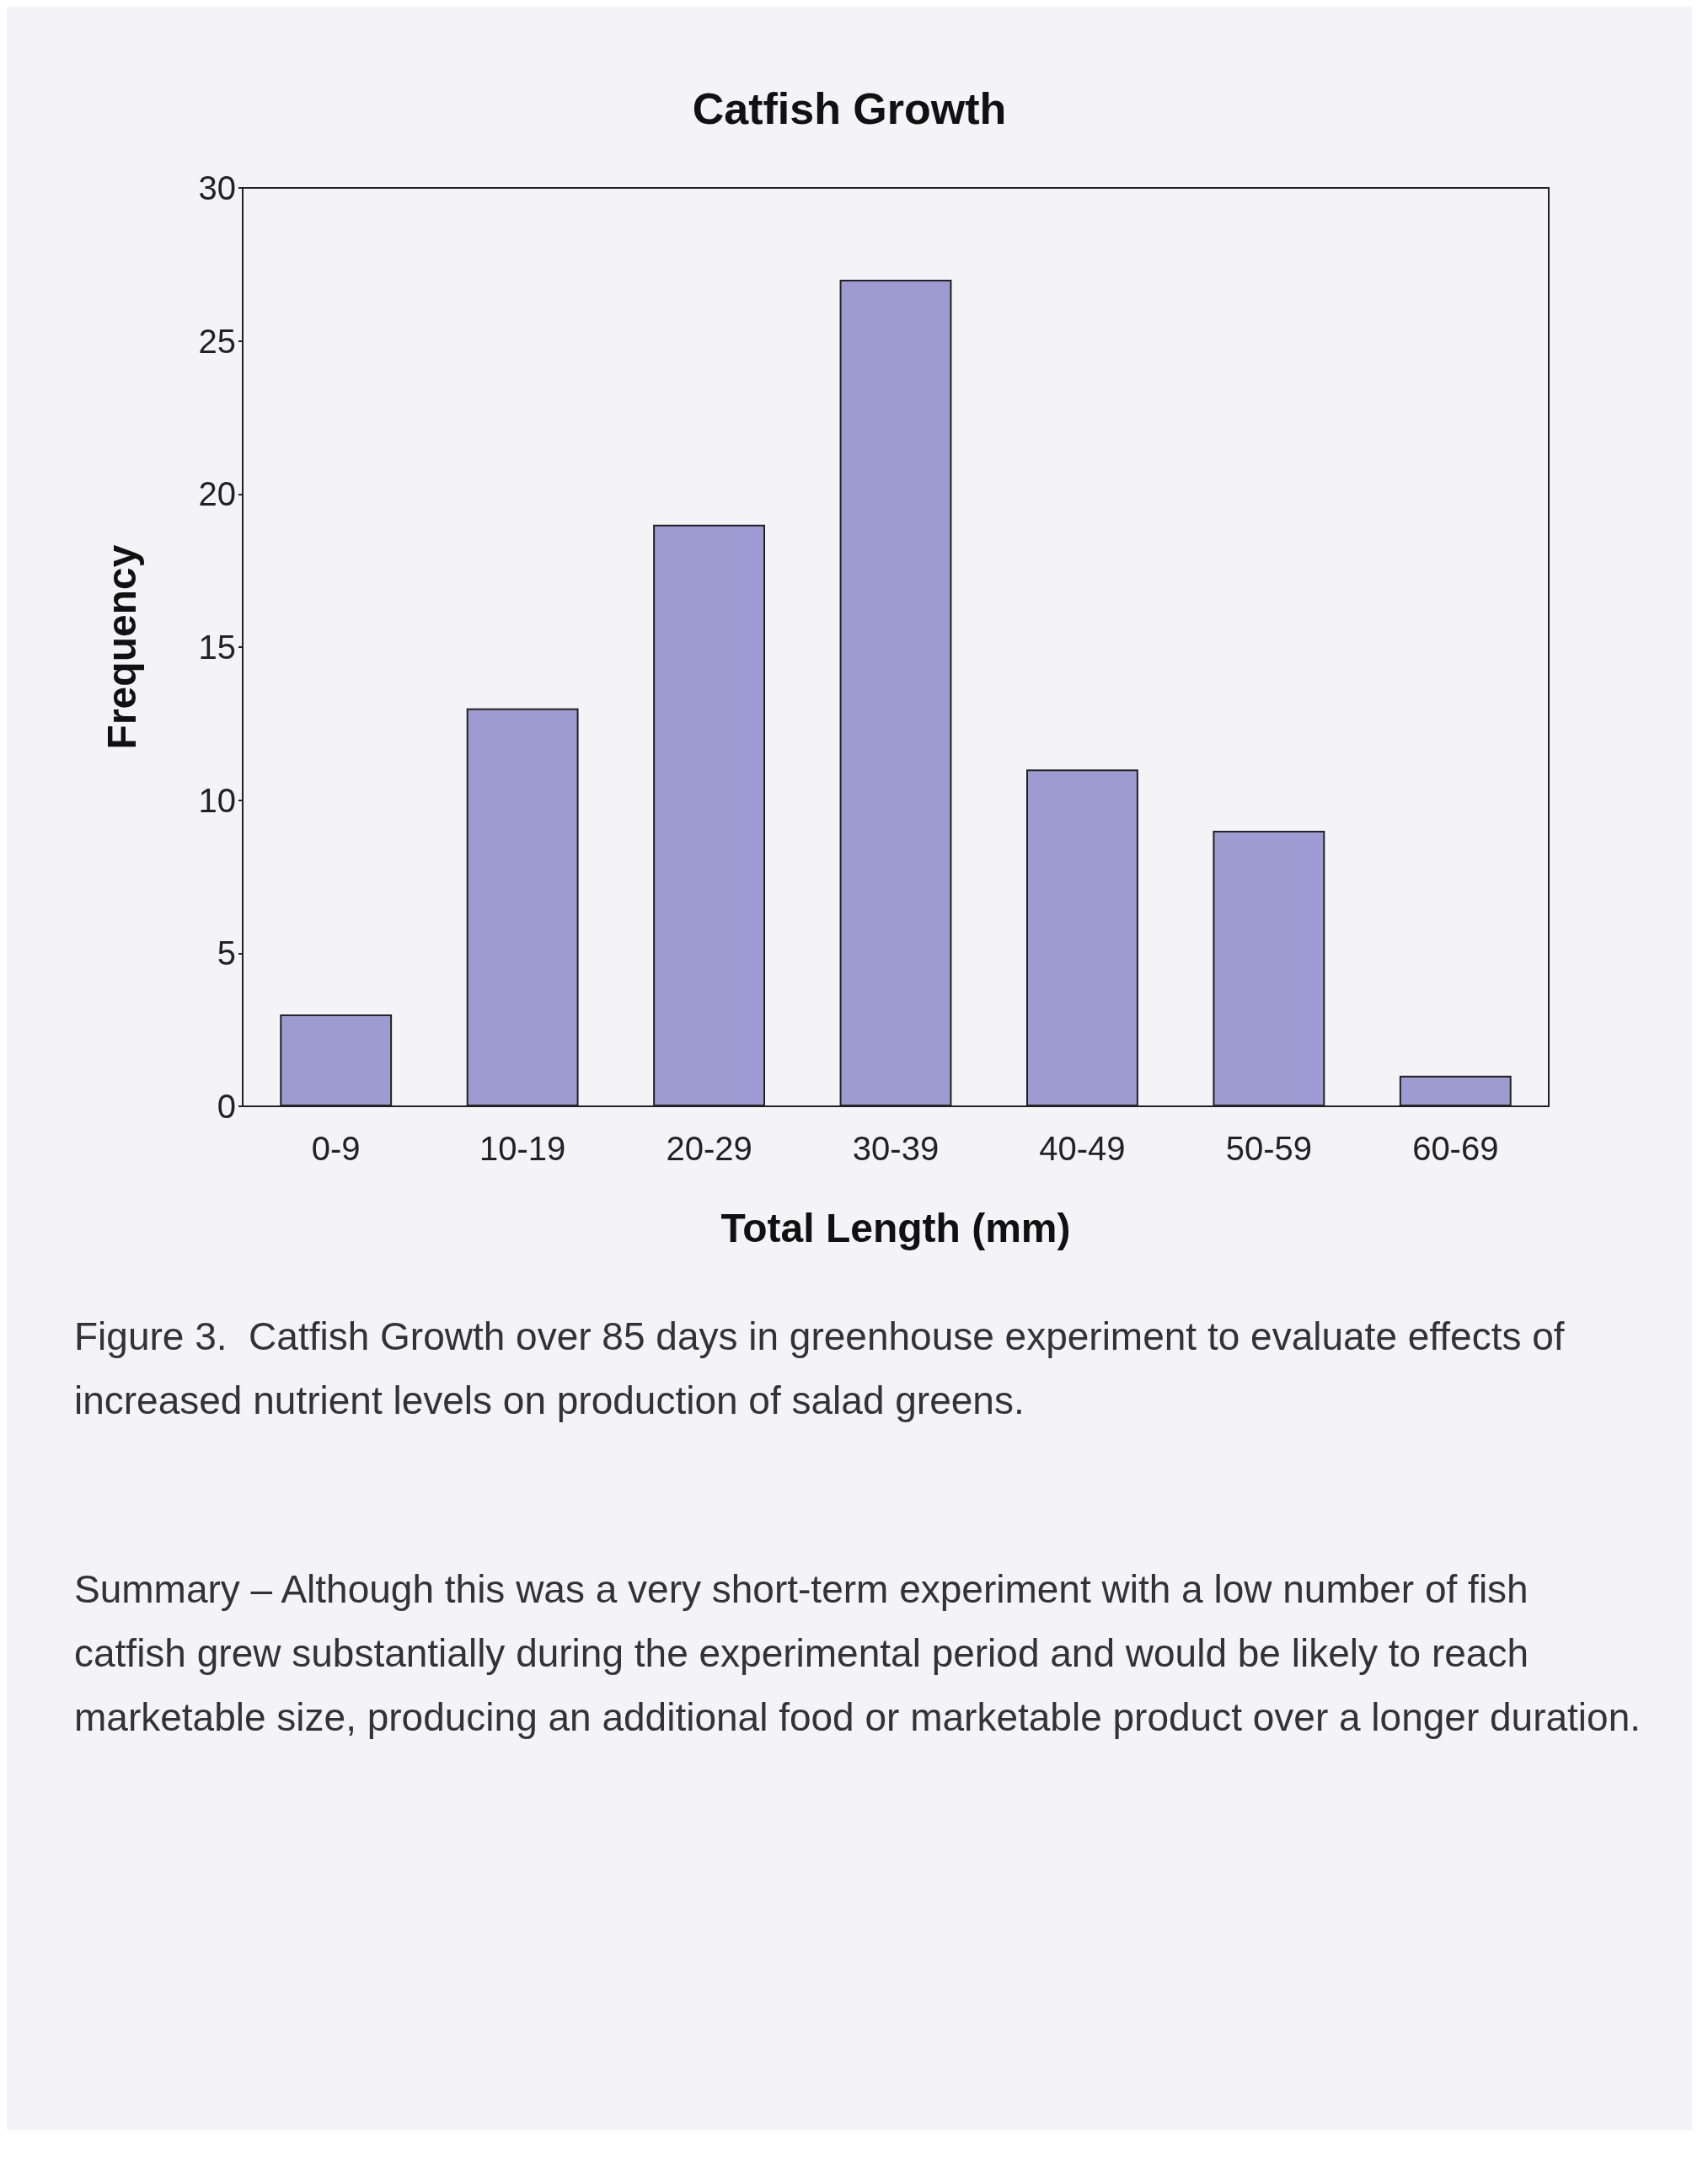 The image size is (1708, 2157). Describe the element at coordinates (1082, 1148) in the screenshot. I see `x-tick-label: 40-49` at that location.